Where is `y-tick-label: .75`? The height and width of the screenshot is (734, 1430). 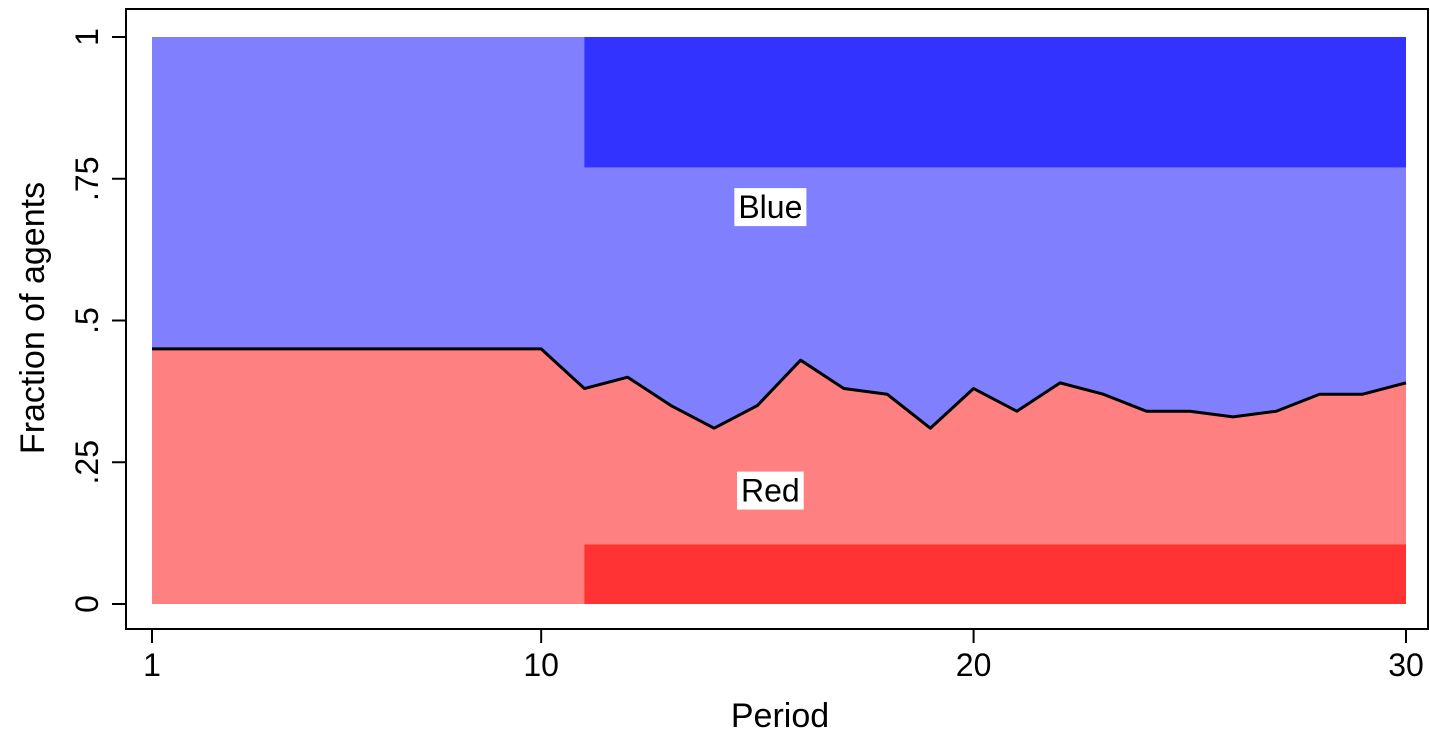
y-tick-label: .75 is located at coordinates (87, 179).